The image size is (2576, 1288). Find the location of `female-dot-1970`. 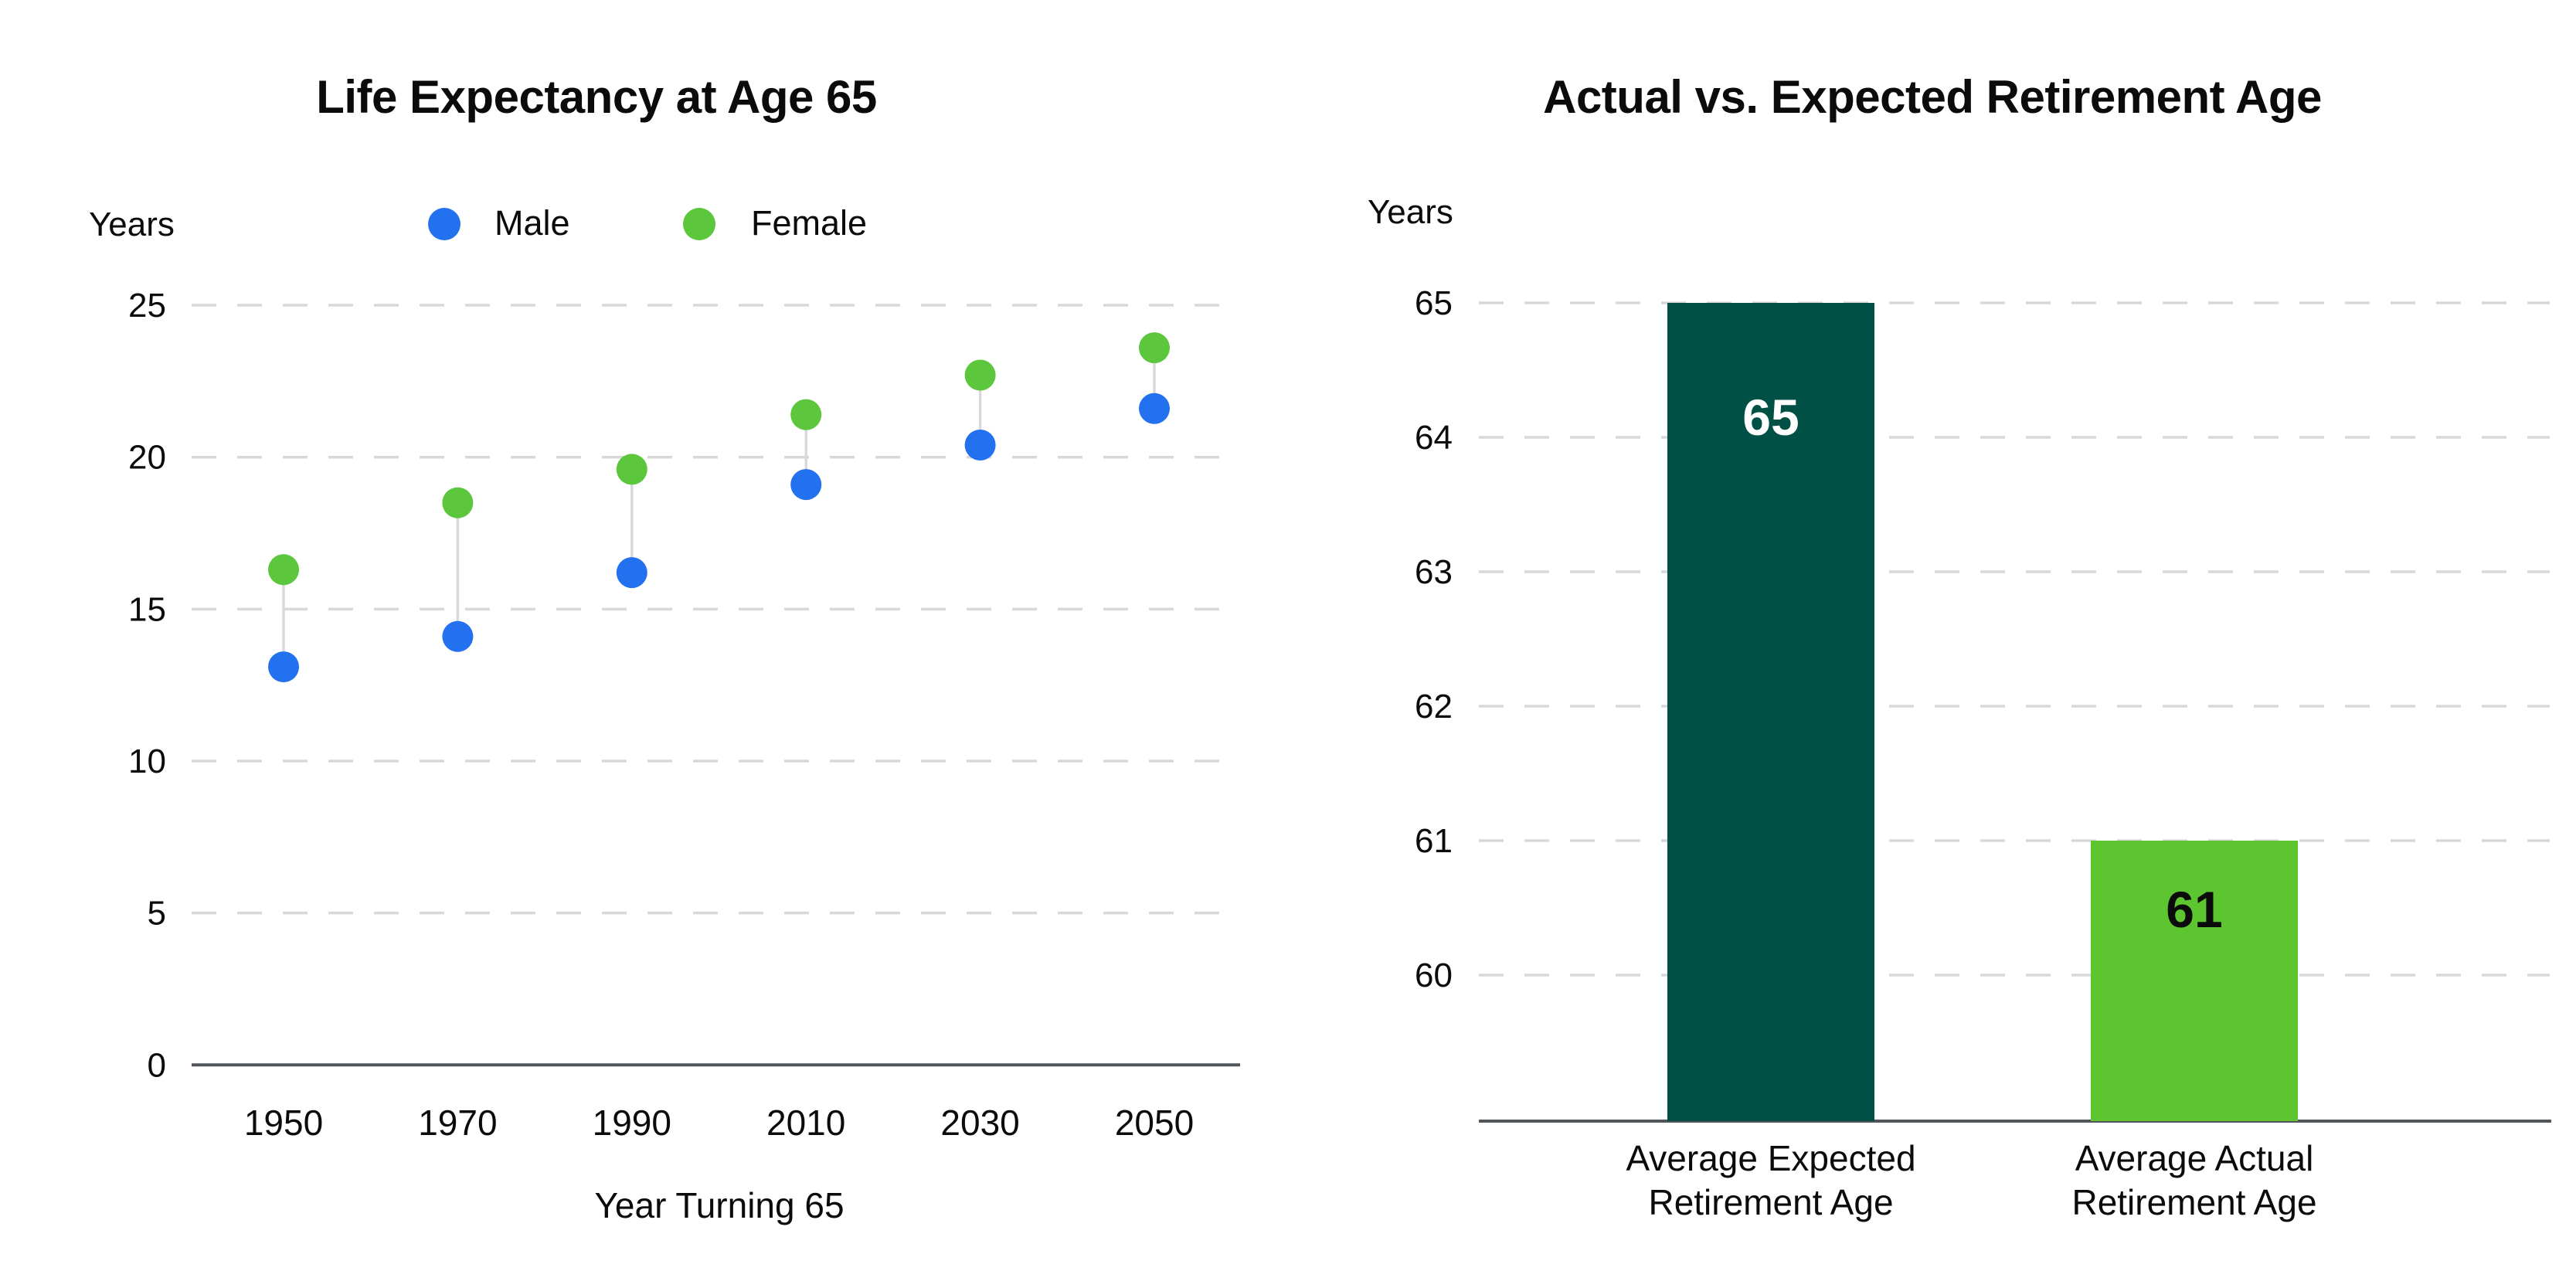

female-dot-1970 is located at coordinates (458, 502).